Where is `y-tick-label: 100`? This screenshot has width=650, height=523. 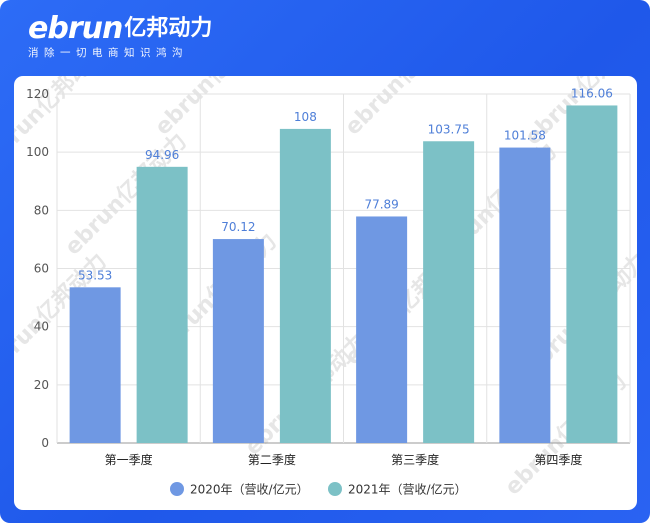
y-tick-label: 100 is located at coordinates (37, 152).